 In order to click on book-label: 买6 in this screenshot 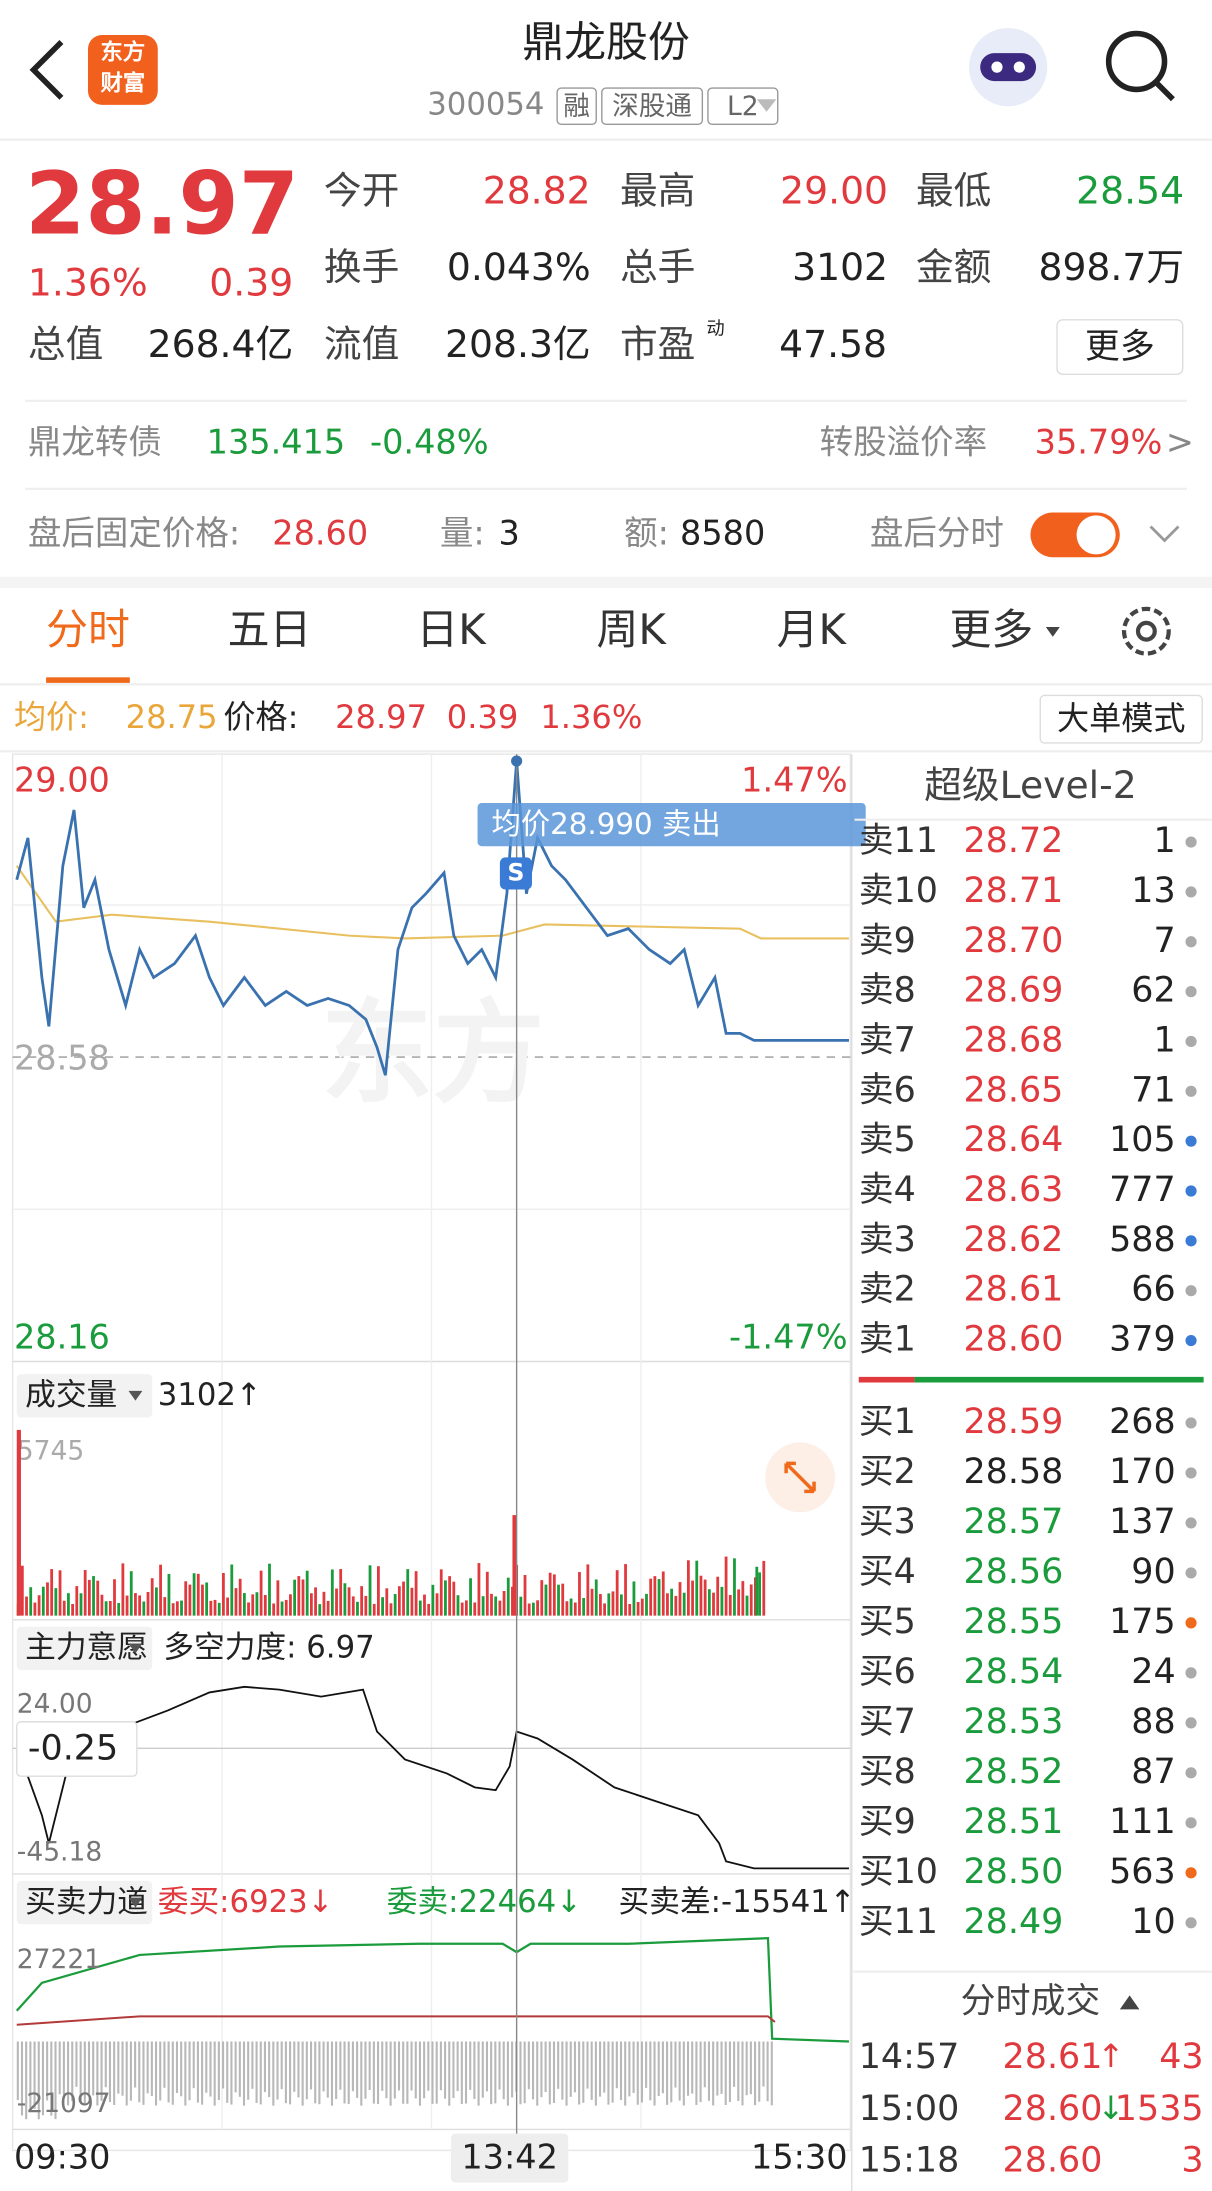, I will do `click(887, 1672)`.